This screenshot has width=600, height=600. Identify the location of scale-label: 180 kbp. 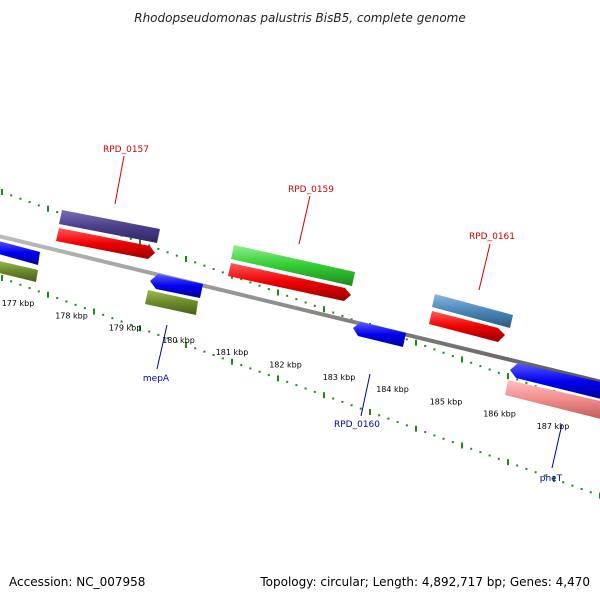
(178, 340).